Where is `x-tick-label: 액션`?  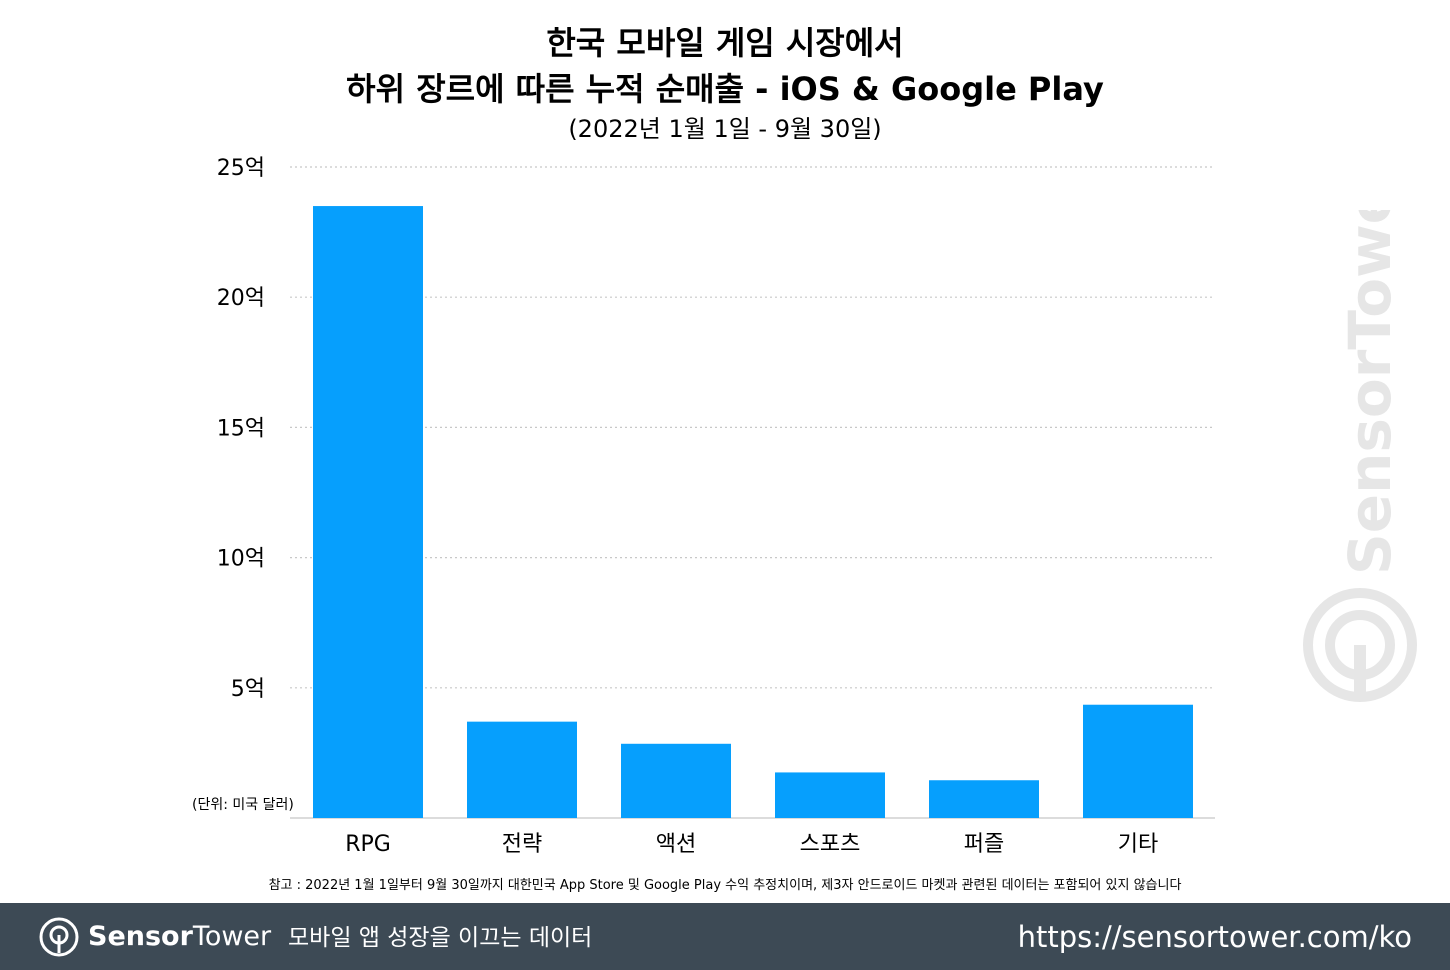 x-tick-label: 액션 is located at coordinates (676, 844).